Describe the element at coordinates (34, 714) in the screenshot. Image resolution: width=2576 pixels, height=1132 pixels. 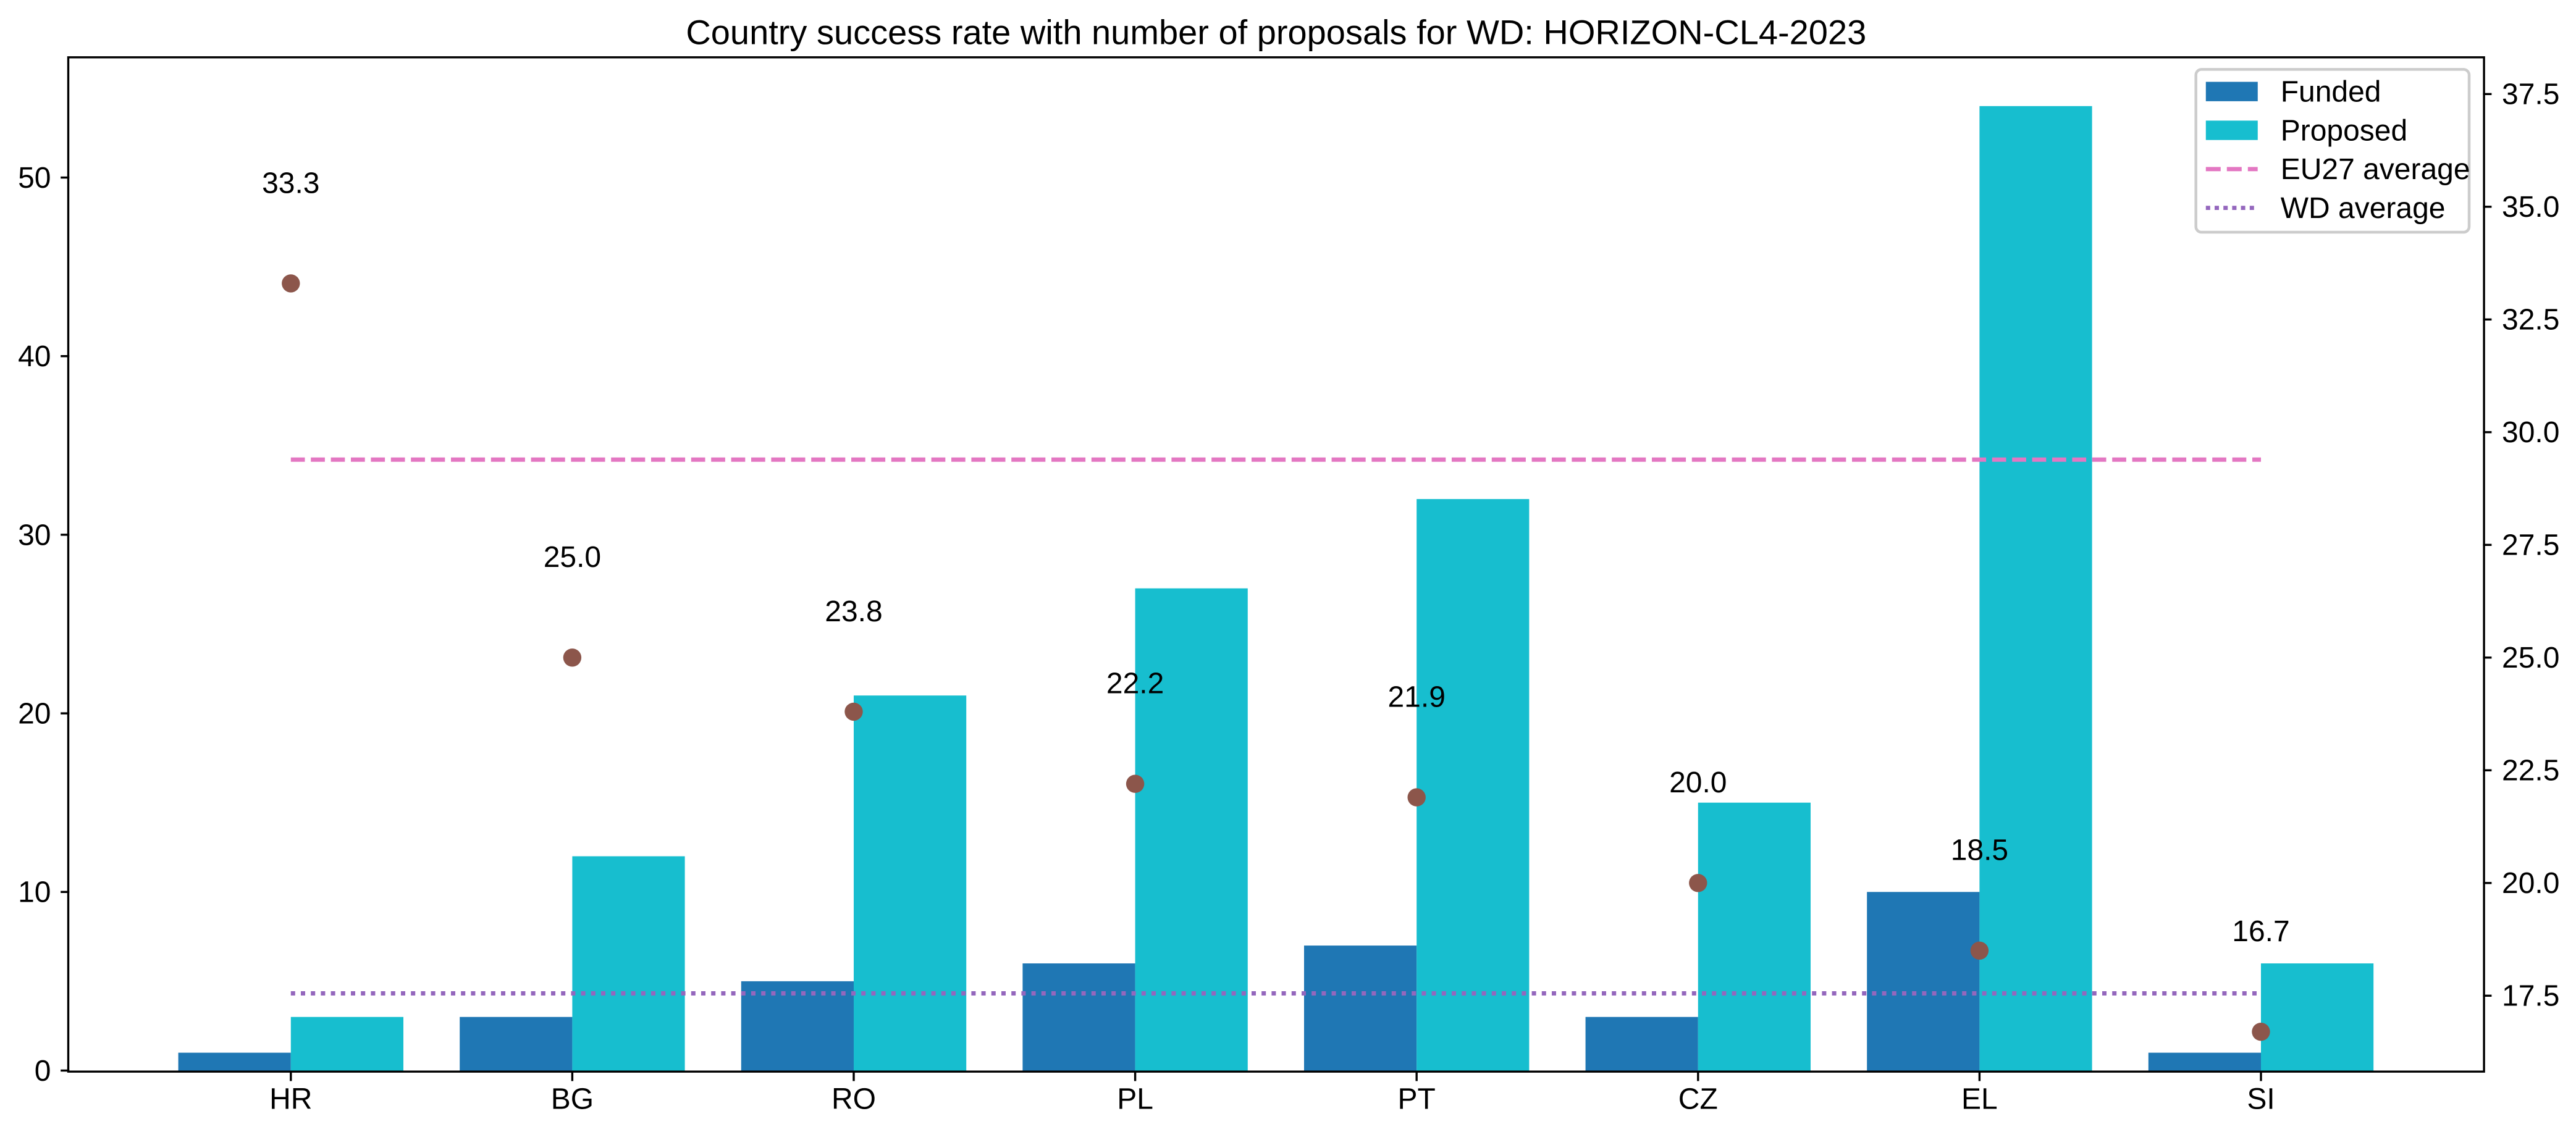
I see `svg-text: 20` at that location.